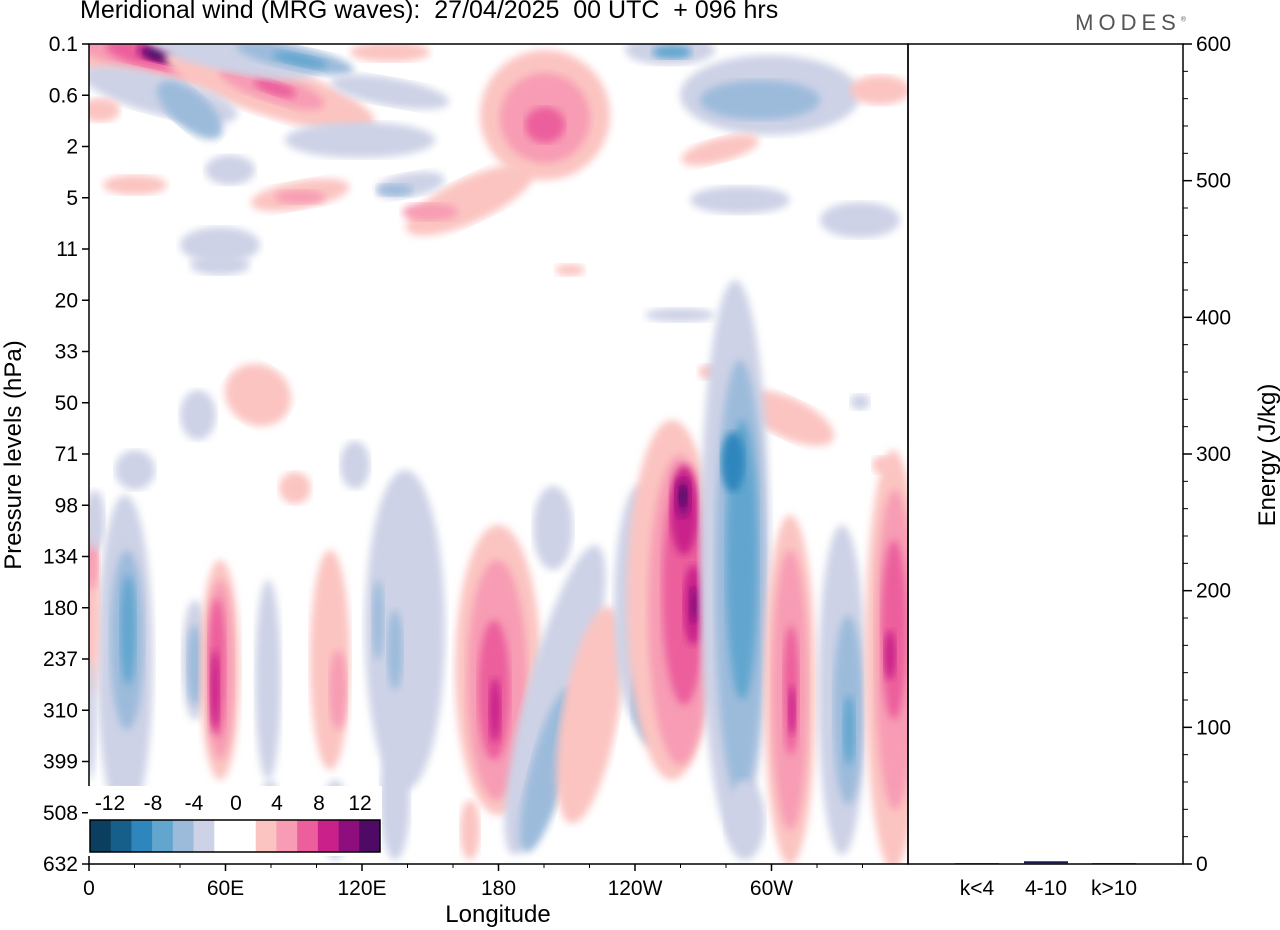  I want to click on pressure-tick-label: 98, so click(66, 505).